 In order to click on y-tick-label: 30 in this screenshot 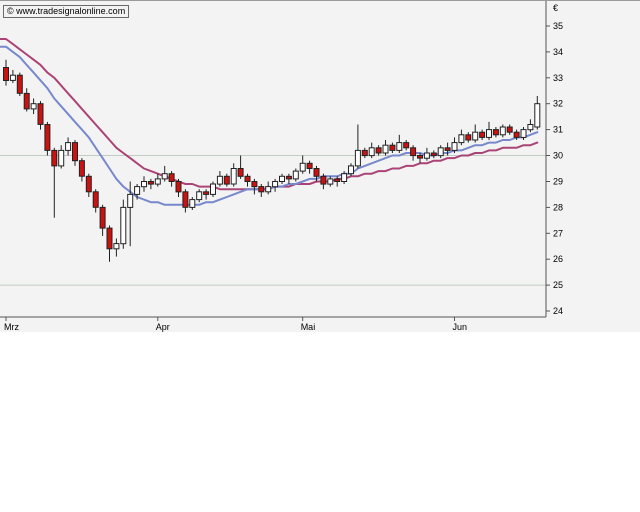, I will do `click(558, 156)`.